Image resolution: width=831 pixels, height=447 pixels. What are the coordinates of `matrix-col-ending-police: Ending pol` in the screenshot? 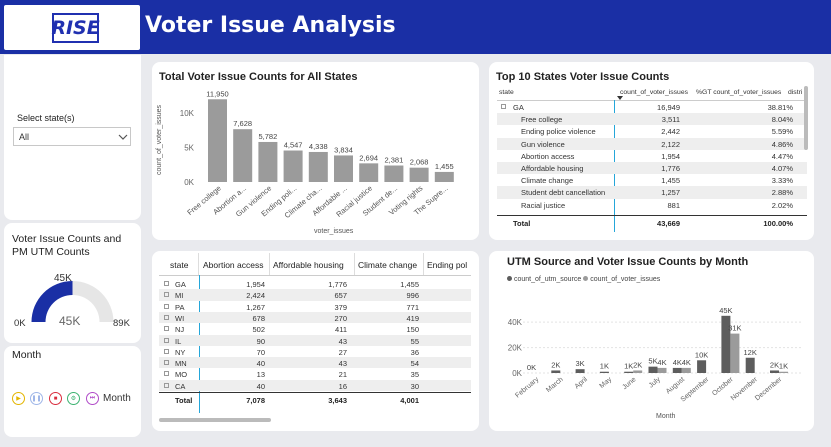 It's located at (447, 265).